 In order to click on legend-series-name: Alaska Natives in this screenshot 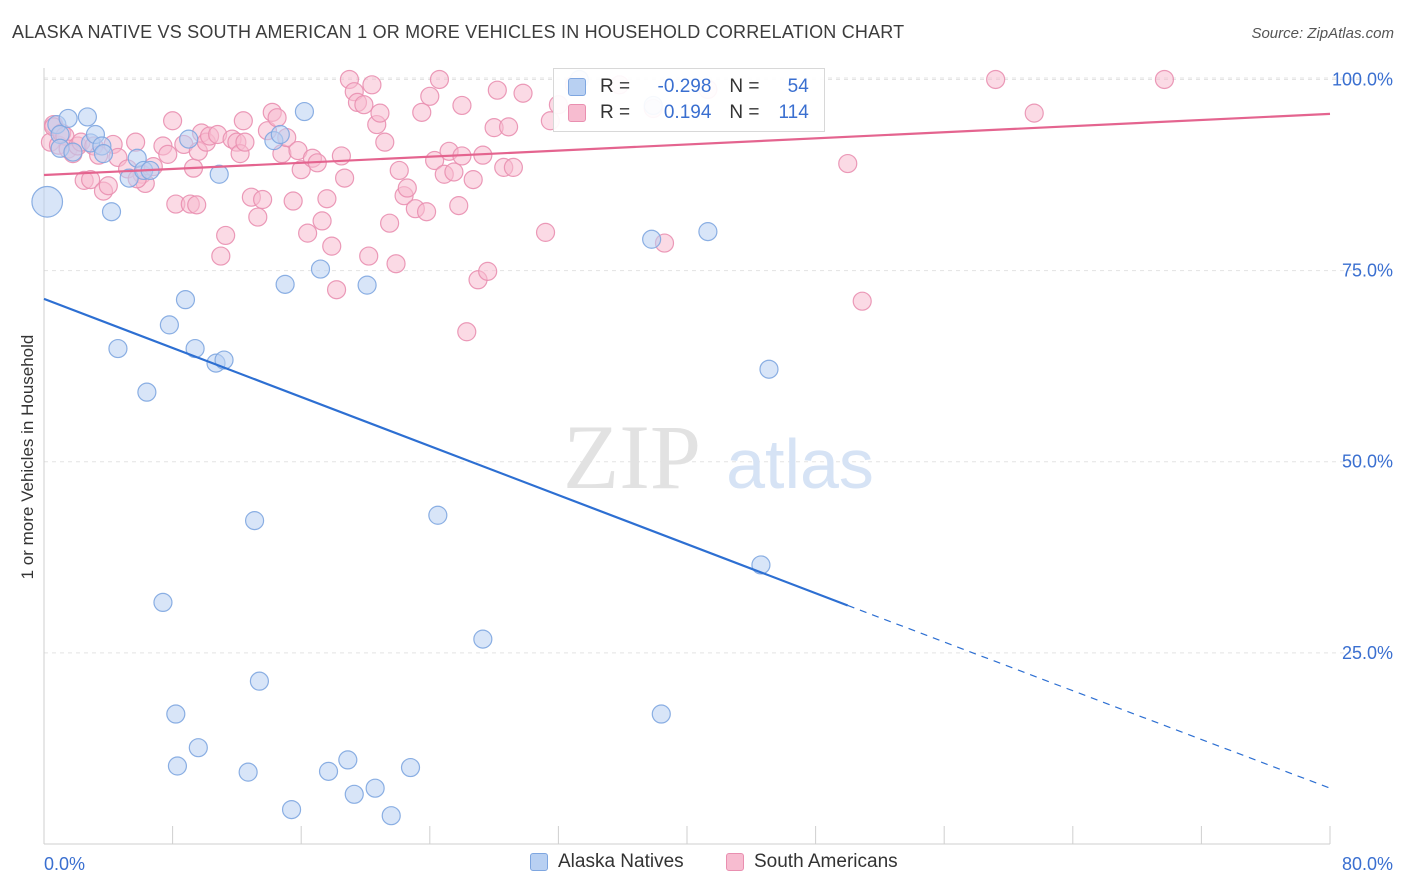, I will do `click(621, 861)`.